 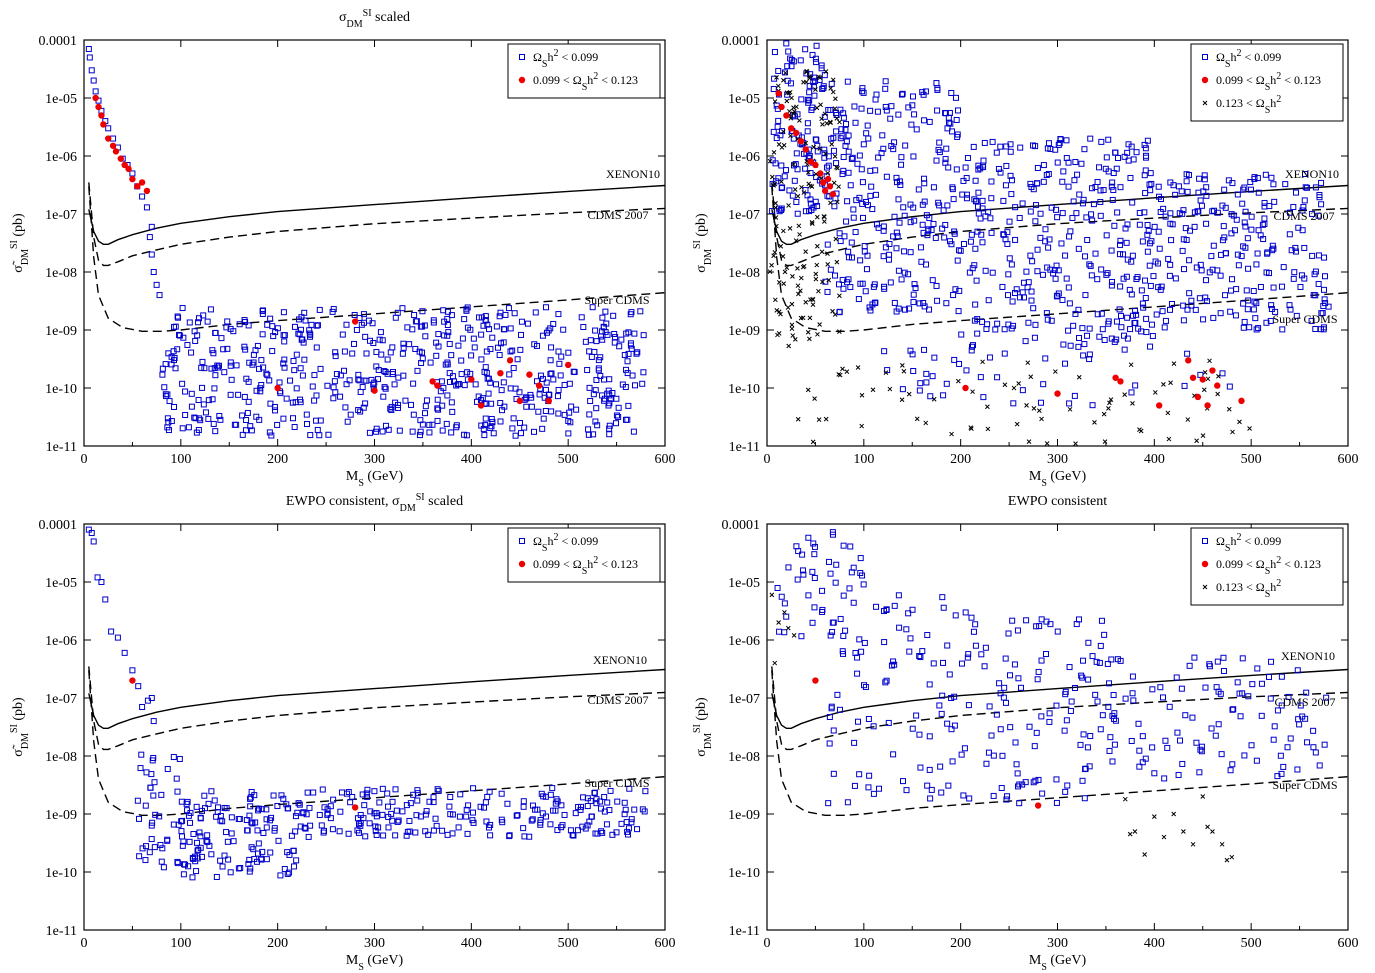 What do you see at coordinates (374, 943) in the screenshot?
I see `x-tick-label: 300` at bounding box center [374, 943].